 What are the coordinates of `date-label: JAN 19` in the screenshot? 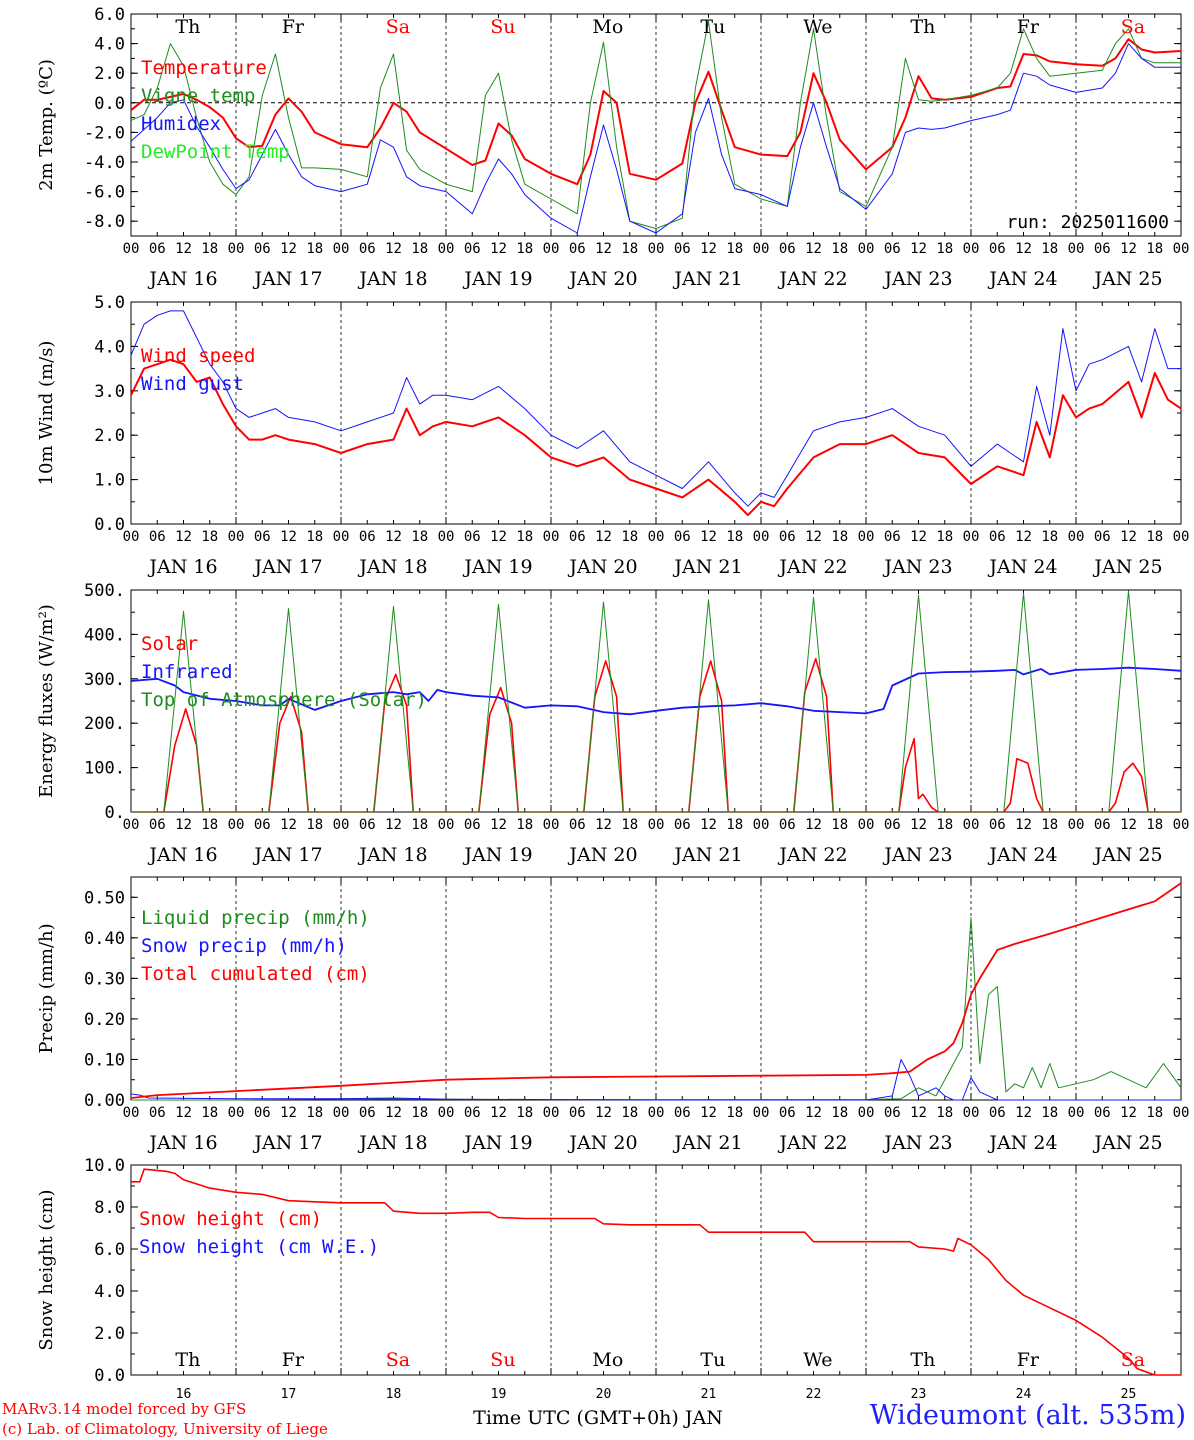 It's located at (497, 1143).